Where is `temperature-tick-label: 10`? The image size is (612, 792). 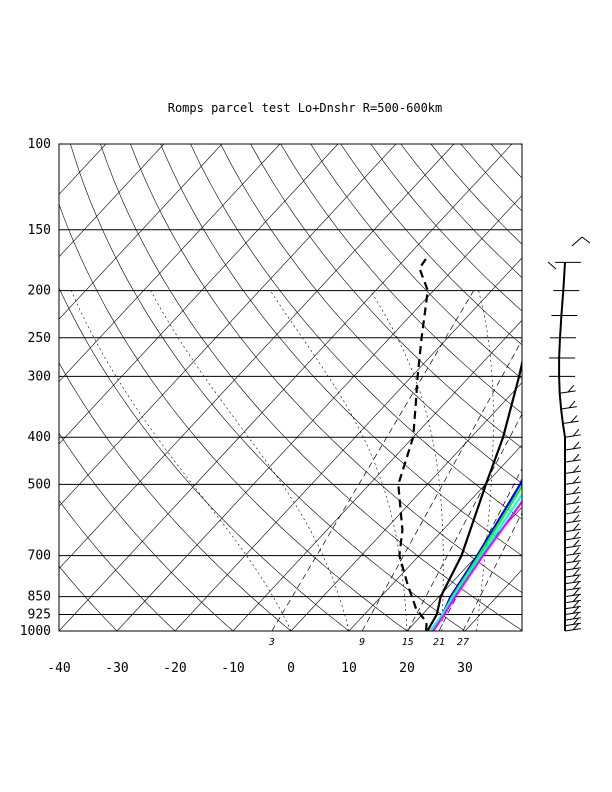
temperature-tick-label: 10 is located at coordinates (349, 668).